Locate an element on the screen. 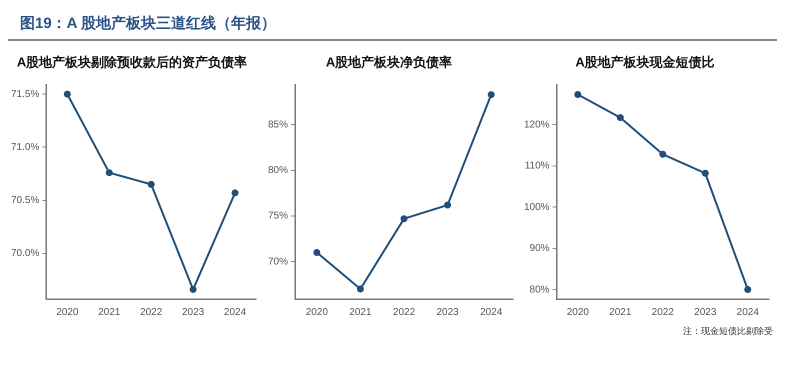  y-tick-label: 110% is located at coordinates (537, 166).